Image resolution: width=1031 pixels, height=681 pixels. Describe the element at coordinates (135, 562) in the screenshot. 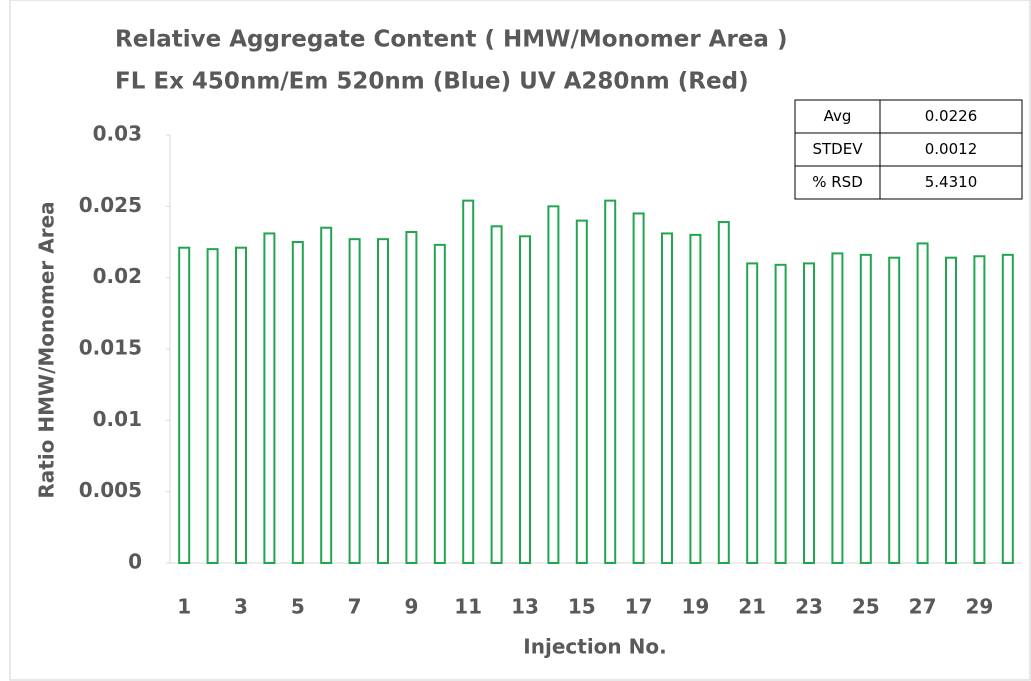

I see `y-tick-label: 0` at that location.